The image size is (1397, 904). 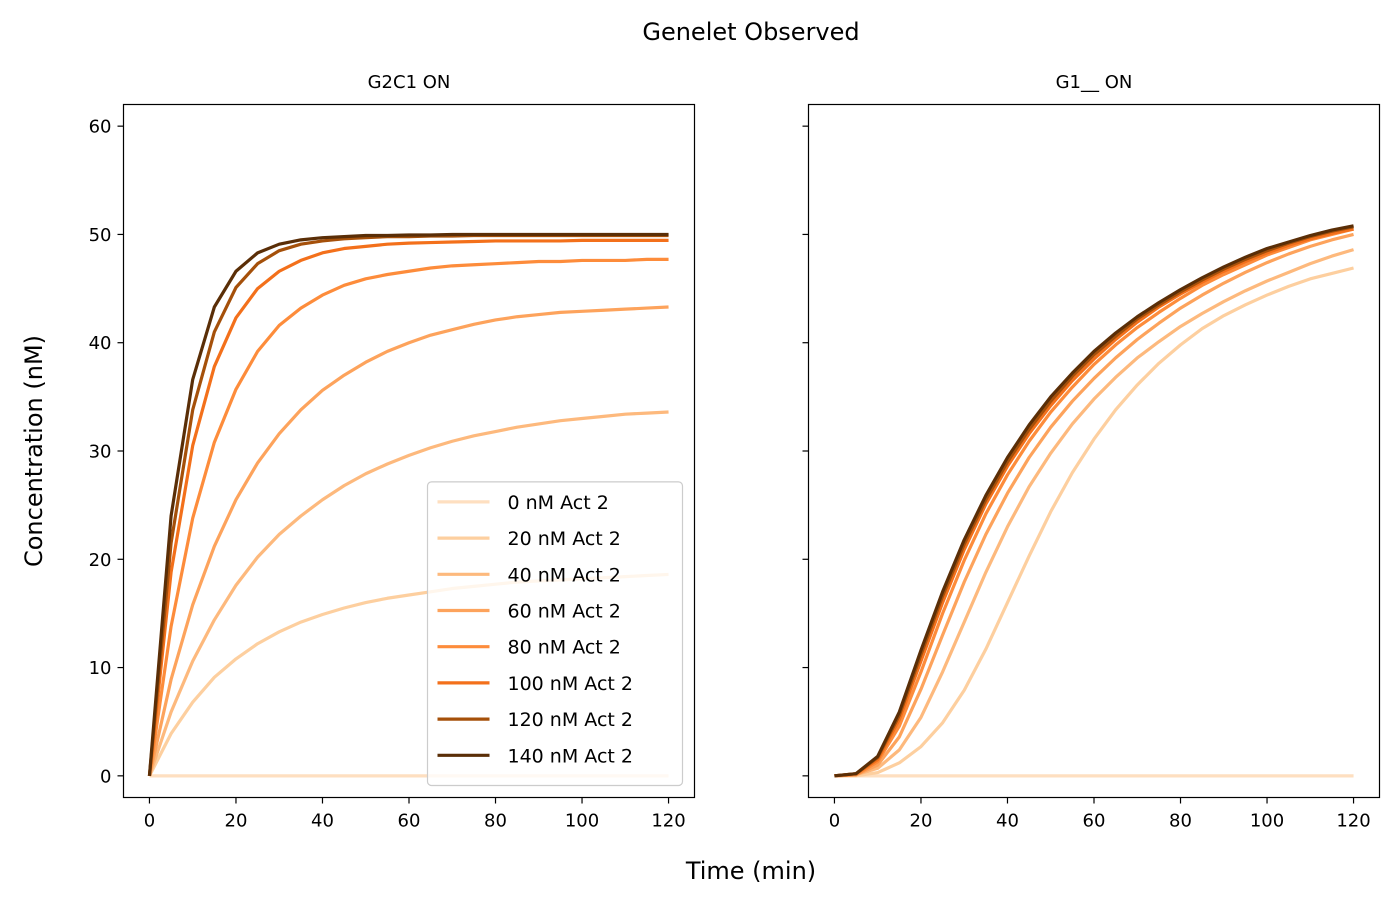 I want to click on y-tick-label-30: 30, so click(x=100, y=452).